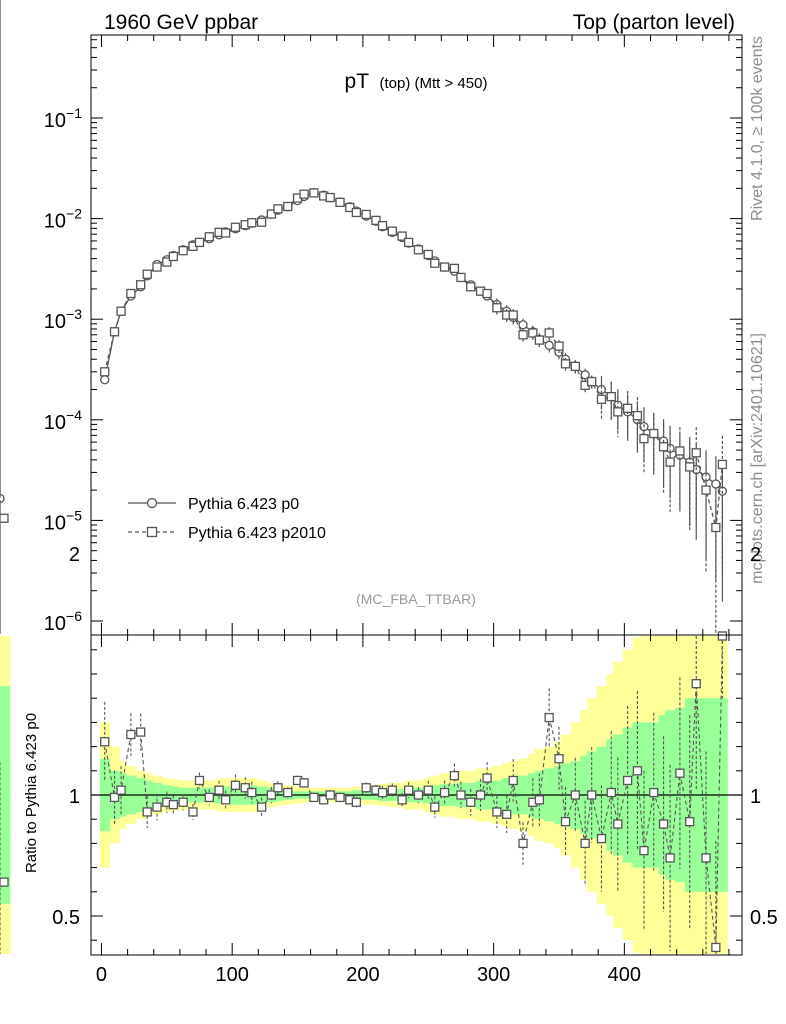  Describe the element at coordinates (357, 81) in the screenshot. I see `plot-title-main: pT` at that location.